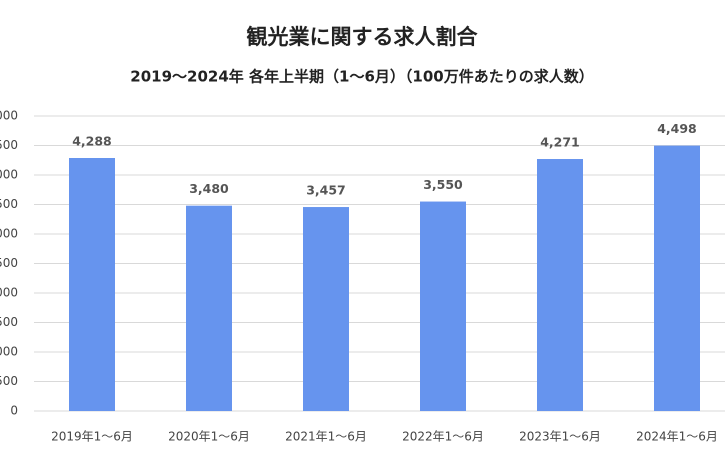 The image size is (725, 460). Describe the element at coordinates (9, 263) in the screenshot. I see `y-tick-label: 2,500` at that location.